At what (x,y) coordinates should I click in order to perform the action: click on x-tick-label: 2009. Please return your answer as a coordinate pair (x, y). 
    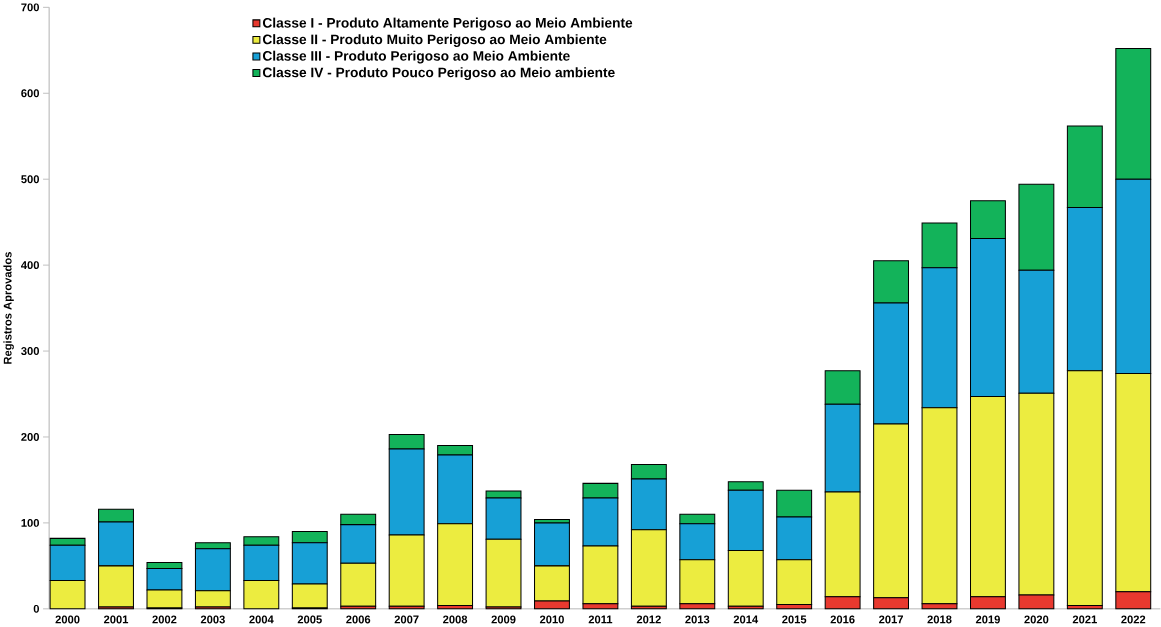
    Looking at the image, I should click on (503, 619).